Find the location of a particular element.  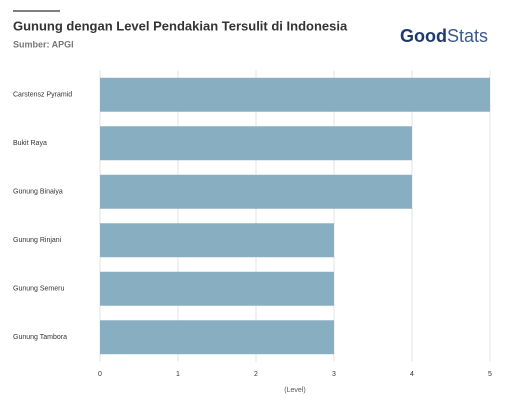

x-tick-label: 4 is located at coordinates (412, 374).